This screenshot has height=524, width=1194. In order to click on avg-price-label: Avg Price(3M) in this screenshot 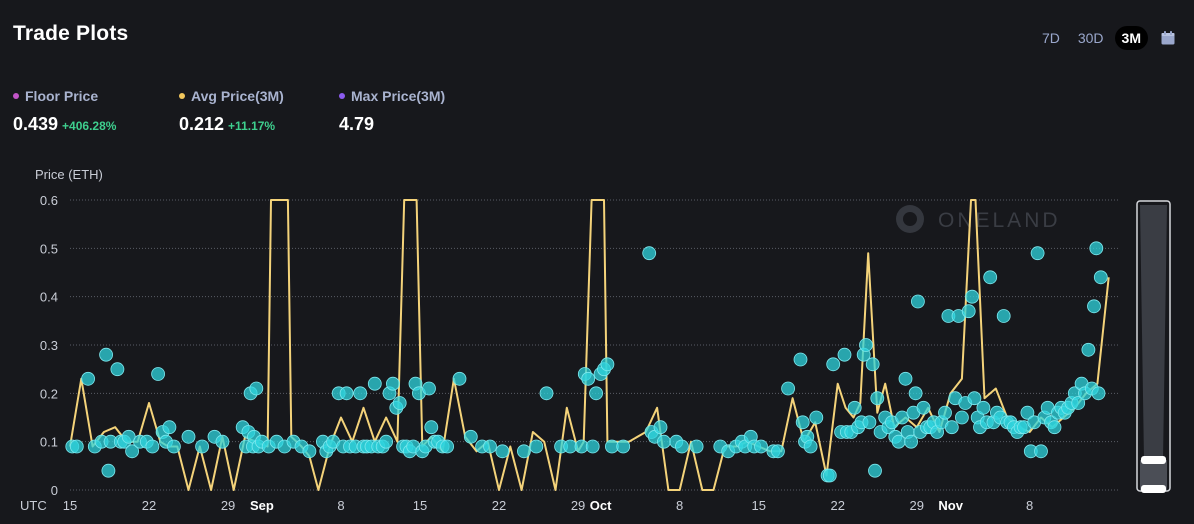, I will do `click(231, 96)`.